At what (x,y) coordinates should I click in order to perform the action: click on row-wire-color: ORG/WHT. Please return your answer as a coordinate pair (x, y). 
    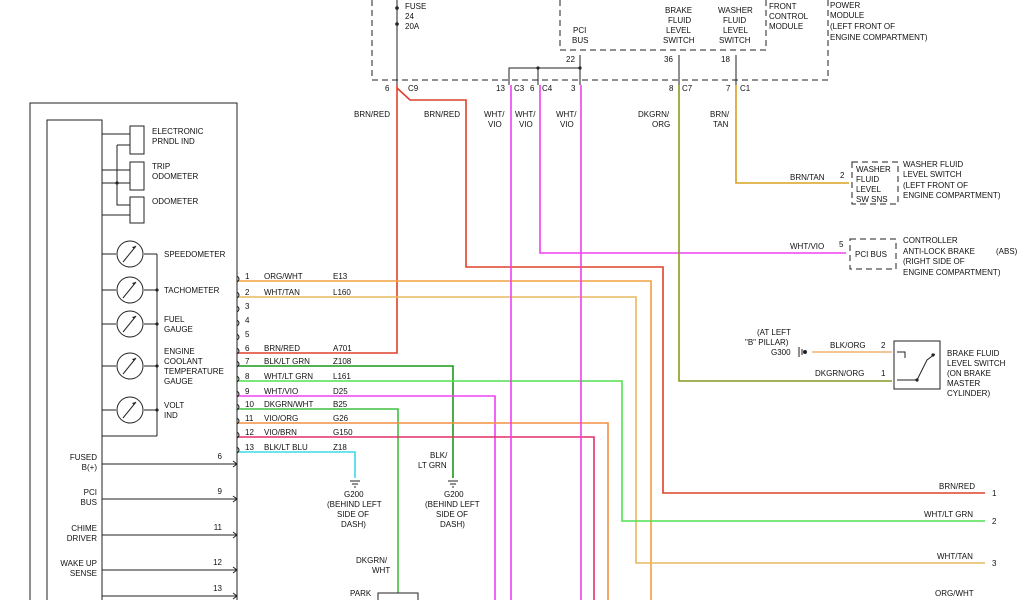
    Looking at the image, I should click on (283, 276).